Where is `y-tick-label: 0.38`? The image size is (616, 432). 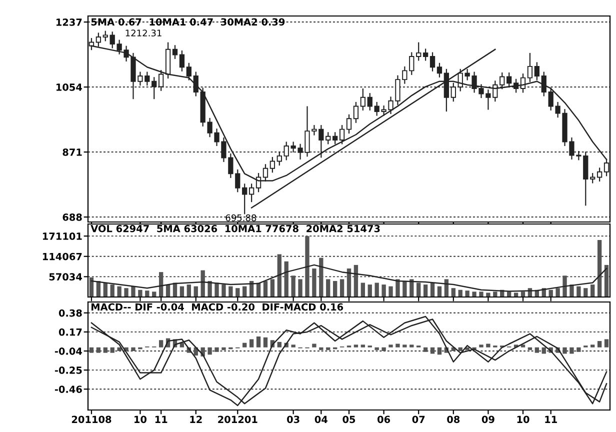
y-tick-label: 0.38 is located at coordinates (70, 313).